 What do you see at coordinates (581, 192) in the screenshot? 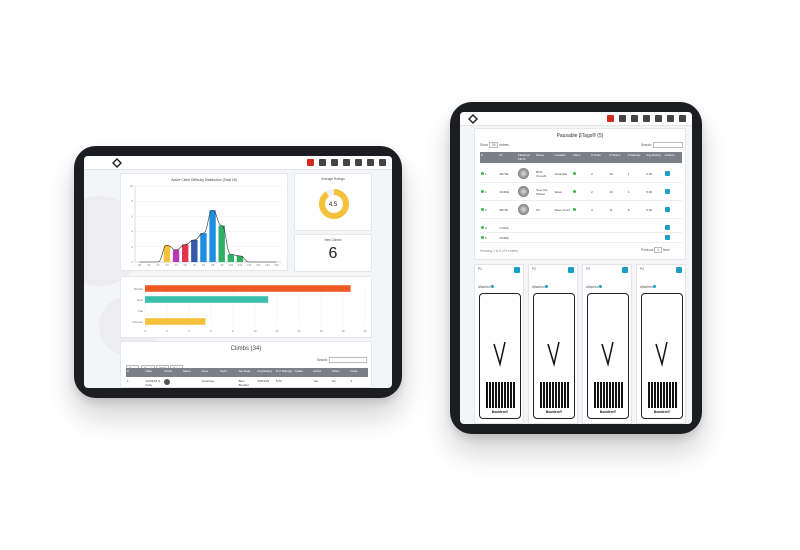
I see `table-row: 2 CD4FE Sour Mo Wheat Wave 2 10 1 5.00` at bounding box center [581, 192].